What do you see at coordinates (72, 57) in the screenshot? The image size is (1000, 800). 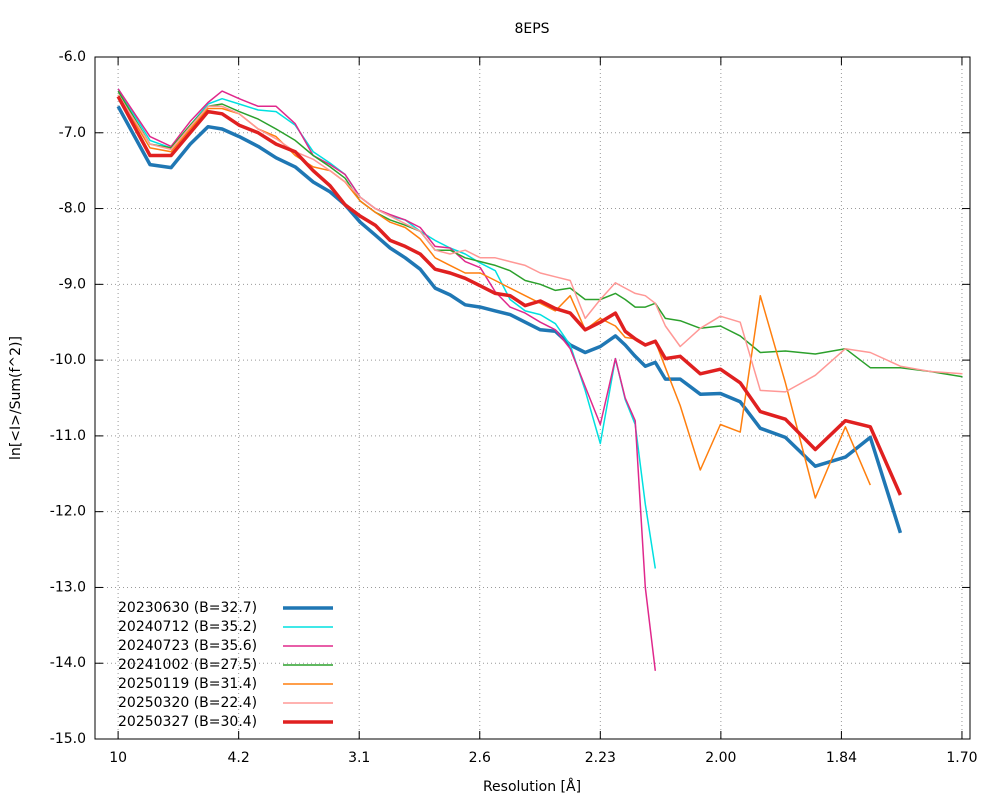 I see `y-tick-label: -6.0` at bounding box center [72, 57].